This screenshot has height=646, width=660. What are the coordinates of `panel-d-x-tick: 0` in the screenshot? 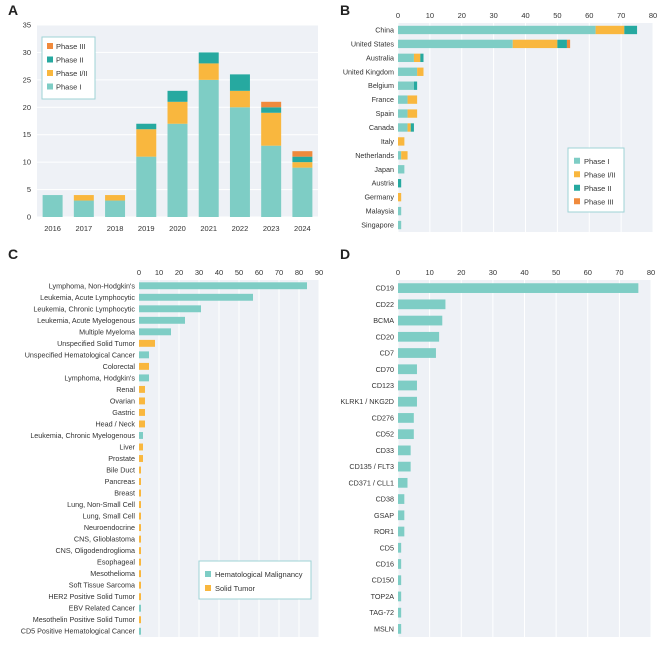 It's located at (398, 272).